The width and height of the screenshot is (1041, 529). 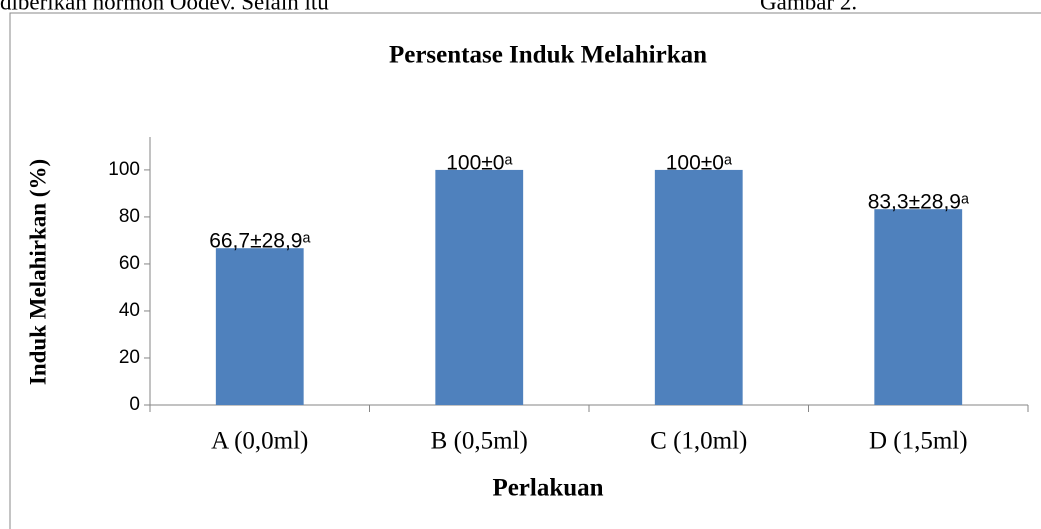 What do you see at coordinates (918, 441) in the screenshot?
I see `x-tick-label: D (1,5ml)` at bounding box center [918, 441].